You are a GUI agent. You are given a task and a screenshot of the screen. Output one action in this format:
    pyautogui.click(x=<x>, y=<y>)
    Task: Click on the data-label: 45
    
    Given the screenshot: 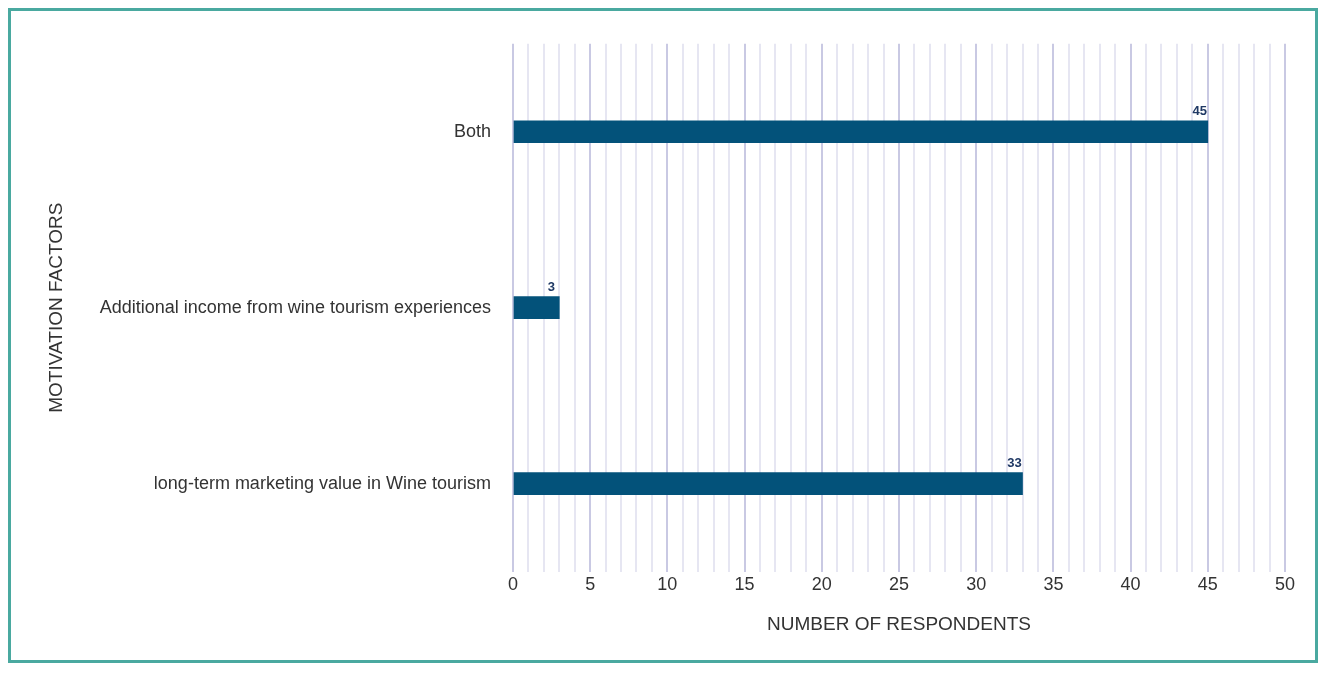 What is the action you would take?
    pyautogui.click(x=1200, y=110)
    